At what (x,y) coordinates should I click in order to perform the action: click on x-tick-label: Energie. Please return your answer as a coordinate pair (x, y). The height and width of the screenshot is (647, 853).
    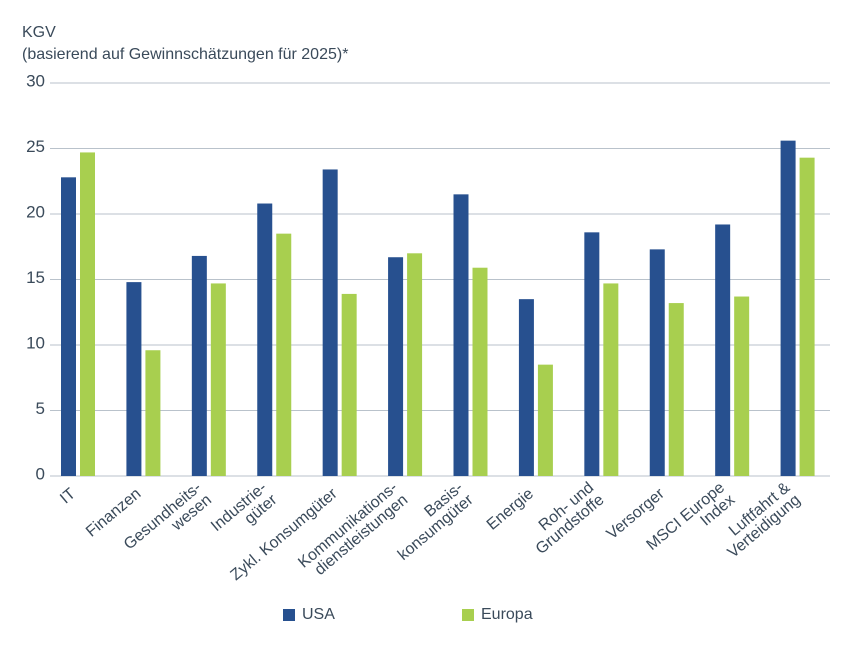
    Looking at the image, I should click on (510, 509).